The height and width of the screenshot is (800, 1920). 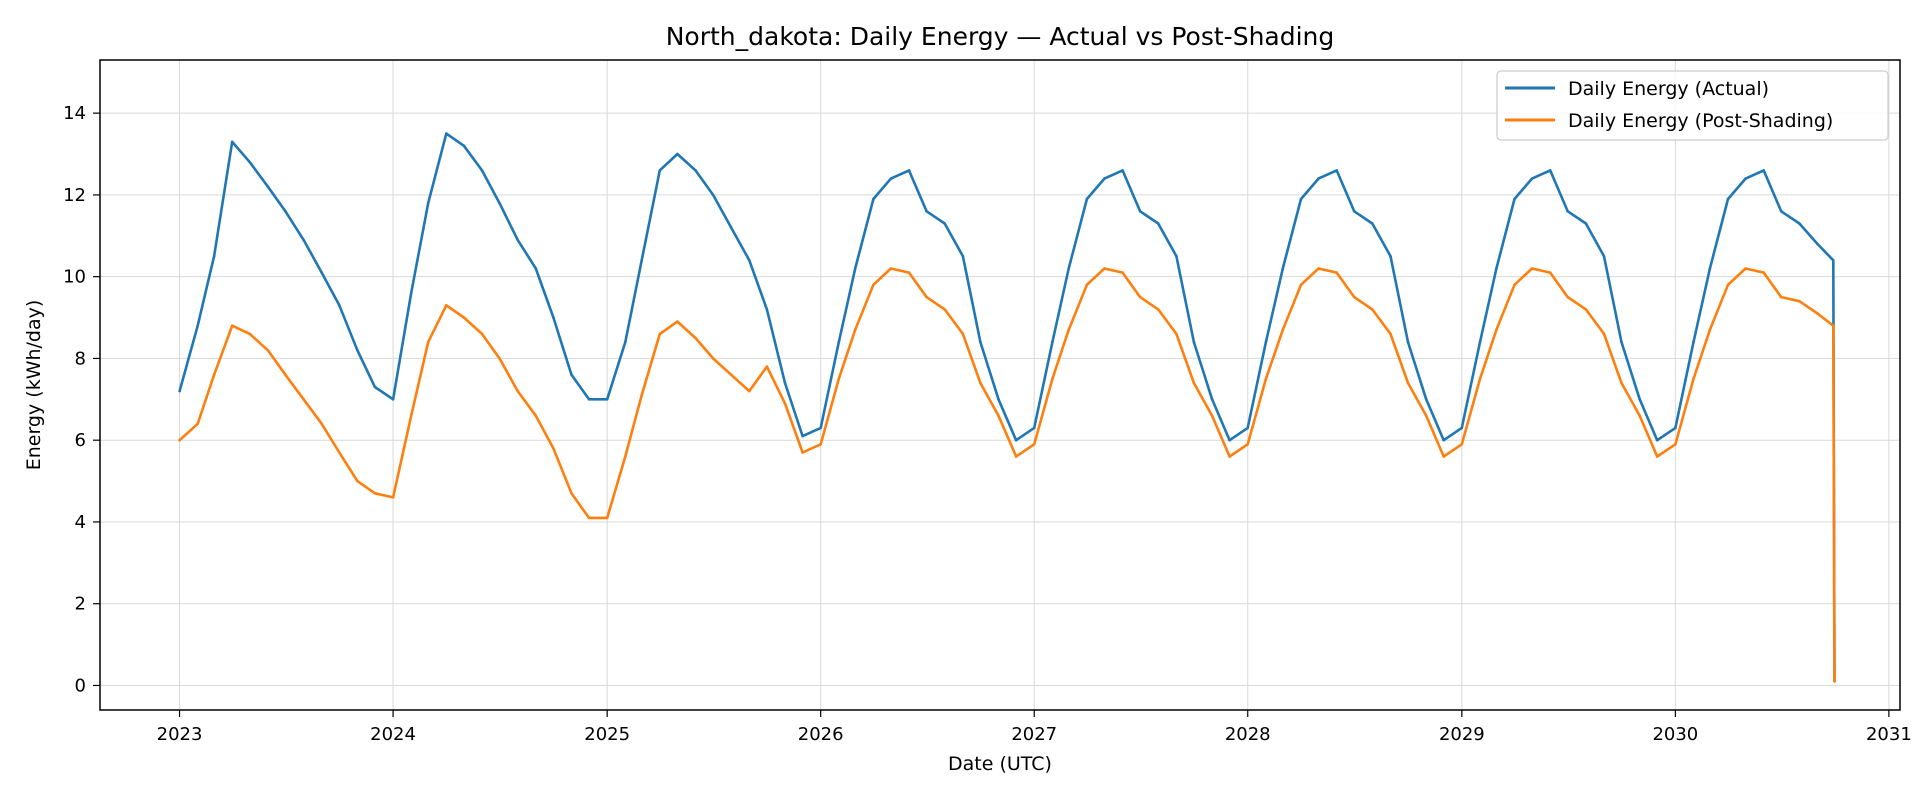 What do you see at coordinates (1889, 734) in the screenshot?
I see `x-tick-label: 2031` at bounding box center [1889, 734].